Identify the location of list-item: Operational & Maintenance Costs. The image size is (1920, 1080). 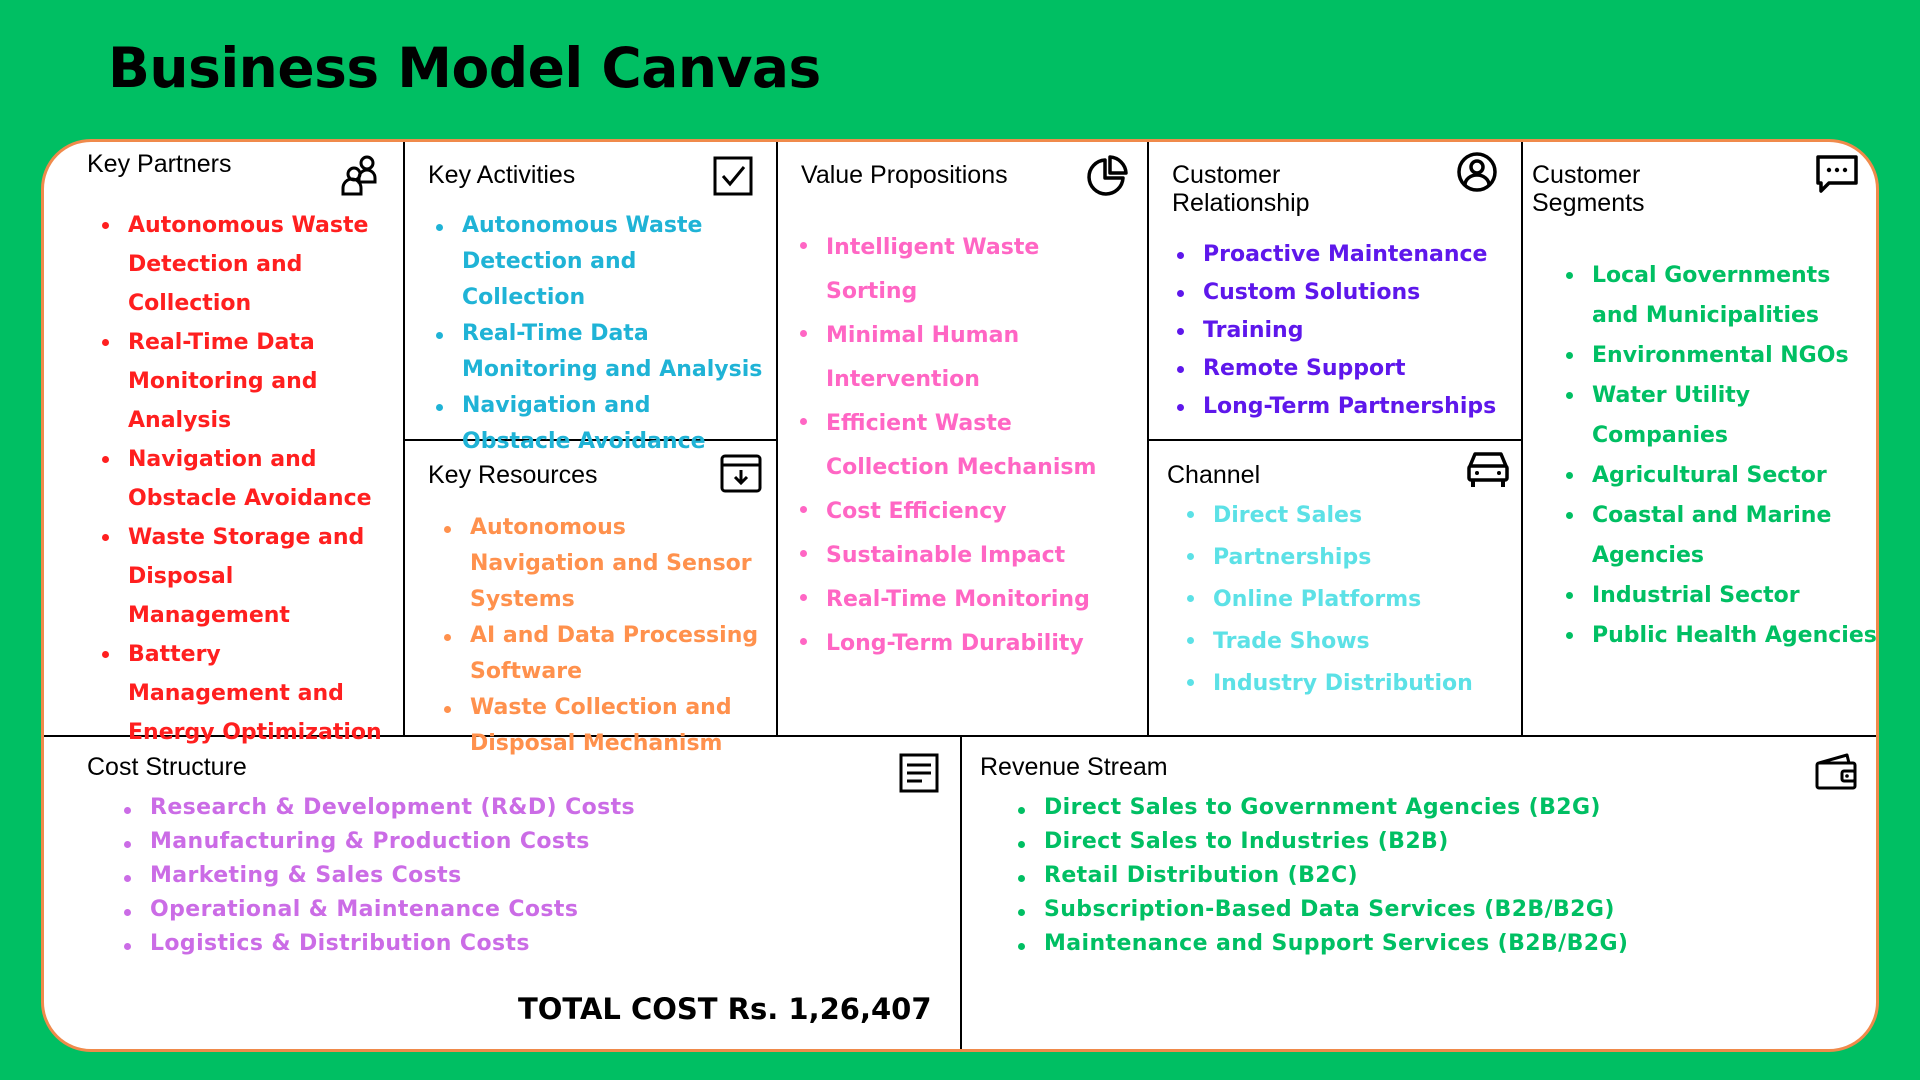
(472, 910).